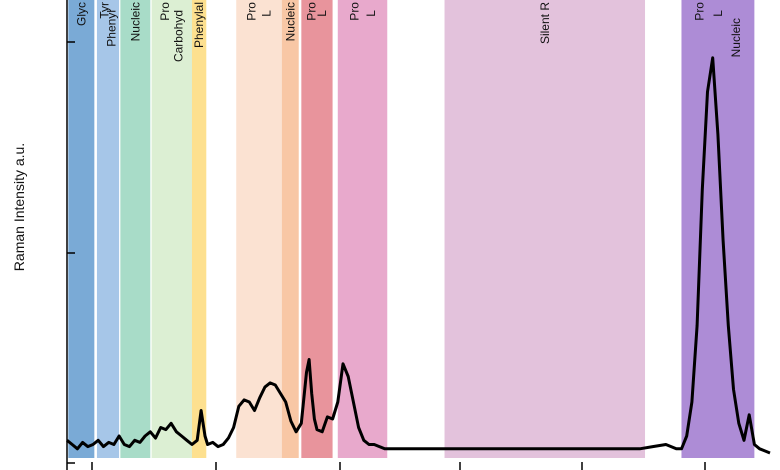  Describe the element at coordinates (199, 25) in the screenshot. I see `band-label-4-0: Phenylal` at that location.